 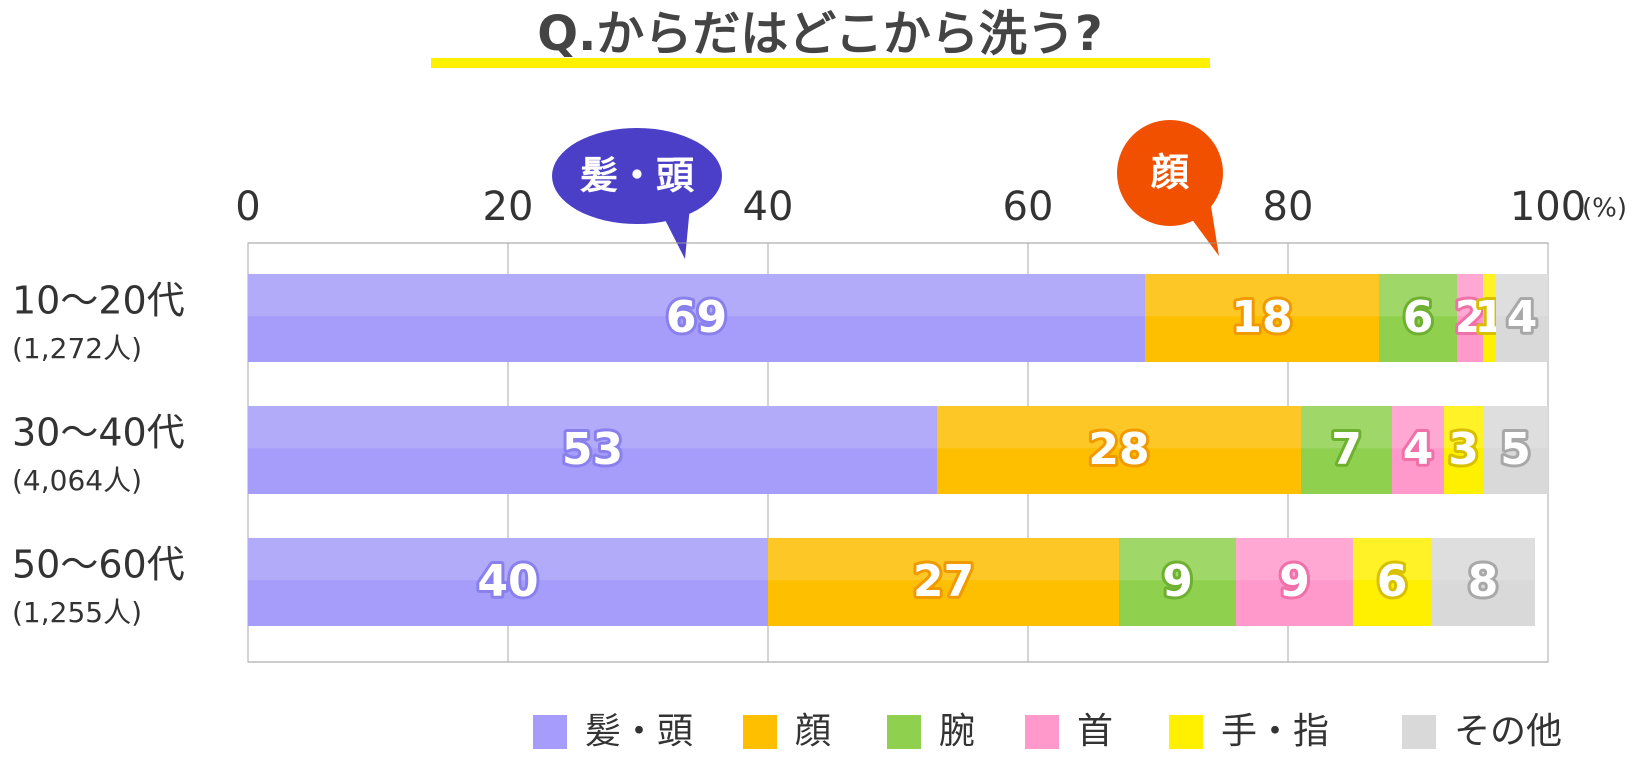 I want to click on value-label: 40, so click(x=507, y=581).